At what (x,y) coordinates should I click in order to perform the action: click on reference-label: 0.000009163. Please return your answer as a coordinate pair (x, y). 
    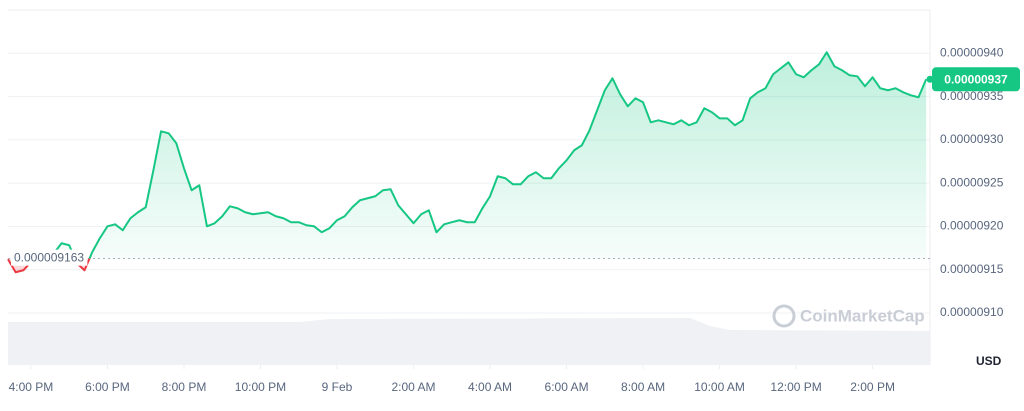
    Looking at the image, I should click on (49, 258).